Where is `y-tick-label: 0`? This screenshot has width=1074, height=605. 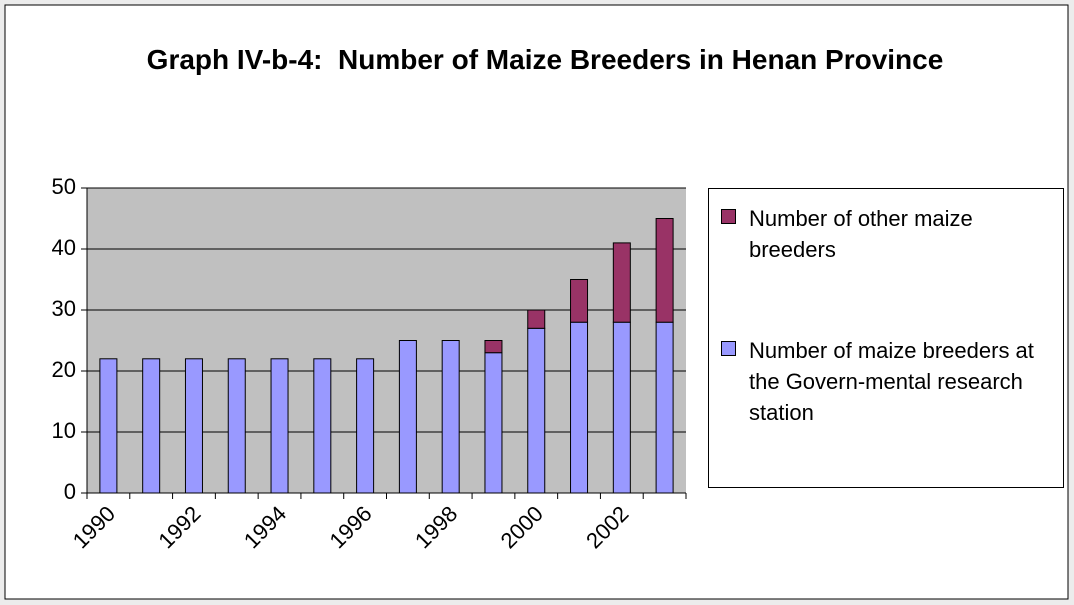
y-tick-label: 0 is located at coordinates (70, 491).